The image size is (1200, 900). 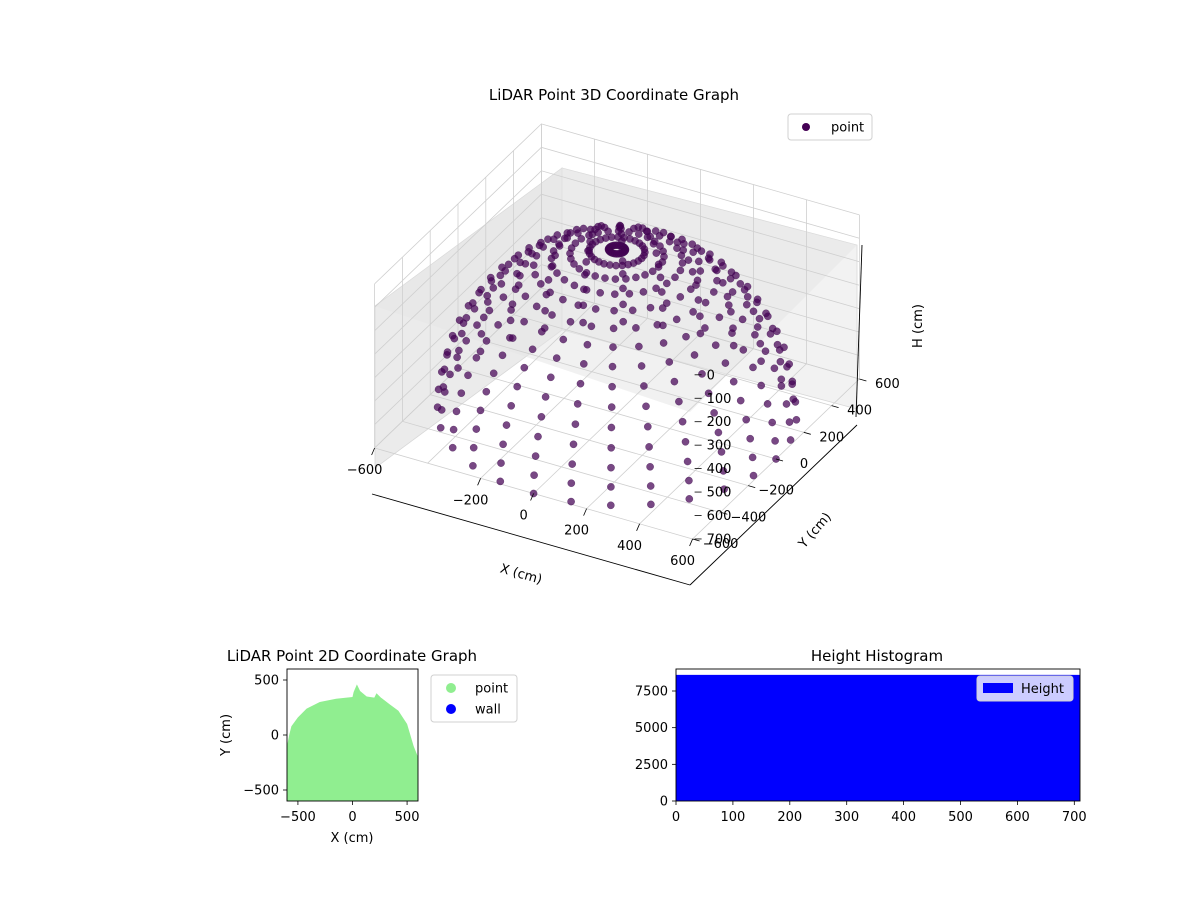 What do you see at coordinates (651, 692) in the screenshot?
I see `tick-label-y-hist: 7500` at bounding box center [651, 692].